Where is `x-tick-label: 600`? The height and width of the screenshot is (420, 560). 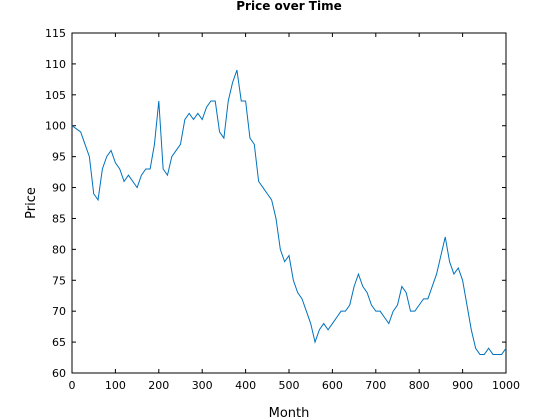
x-tick-label: 600 is located at coordinates (332, 385).